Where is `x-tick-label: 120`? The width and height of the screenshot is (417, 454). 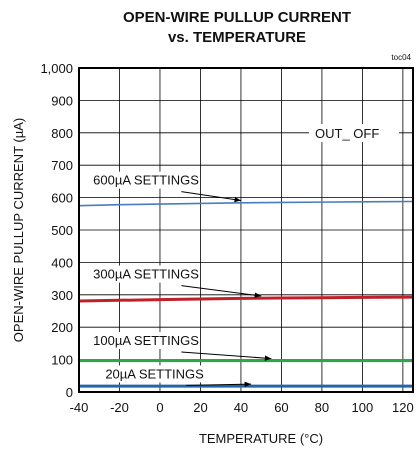
x-tick-label: 120 is located at coordinates (403, 407).